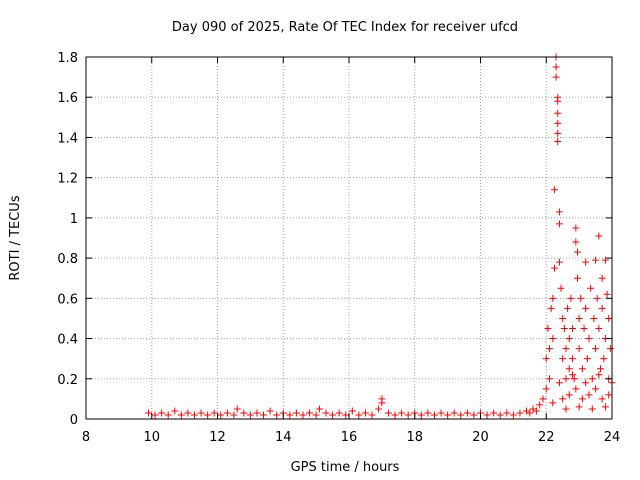 This screenshot has height=480, width=640. Describe the element at coordinates (151, 437) in the screenshot. I see `x-tick-label: 10` at that location.